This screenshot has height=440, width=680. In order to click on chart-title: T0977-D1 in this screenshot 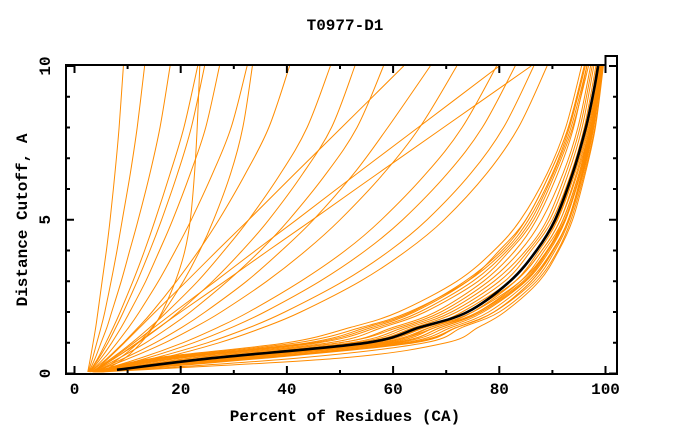, I will do `click(345, 26)`.